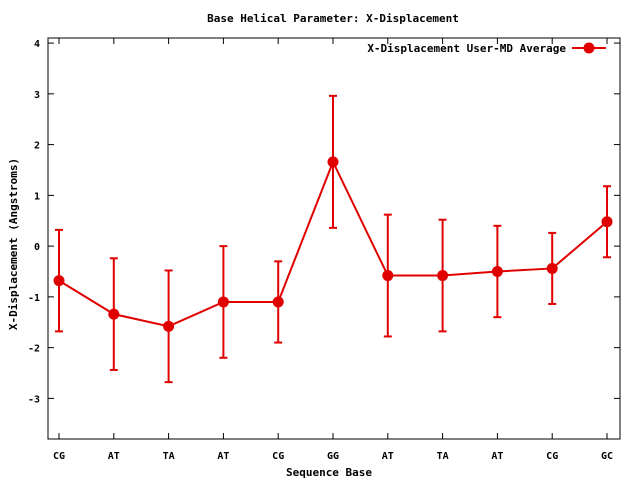  I want to click on y-tick-label: -3, so click(34, 399).